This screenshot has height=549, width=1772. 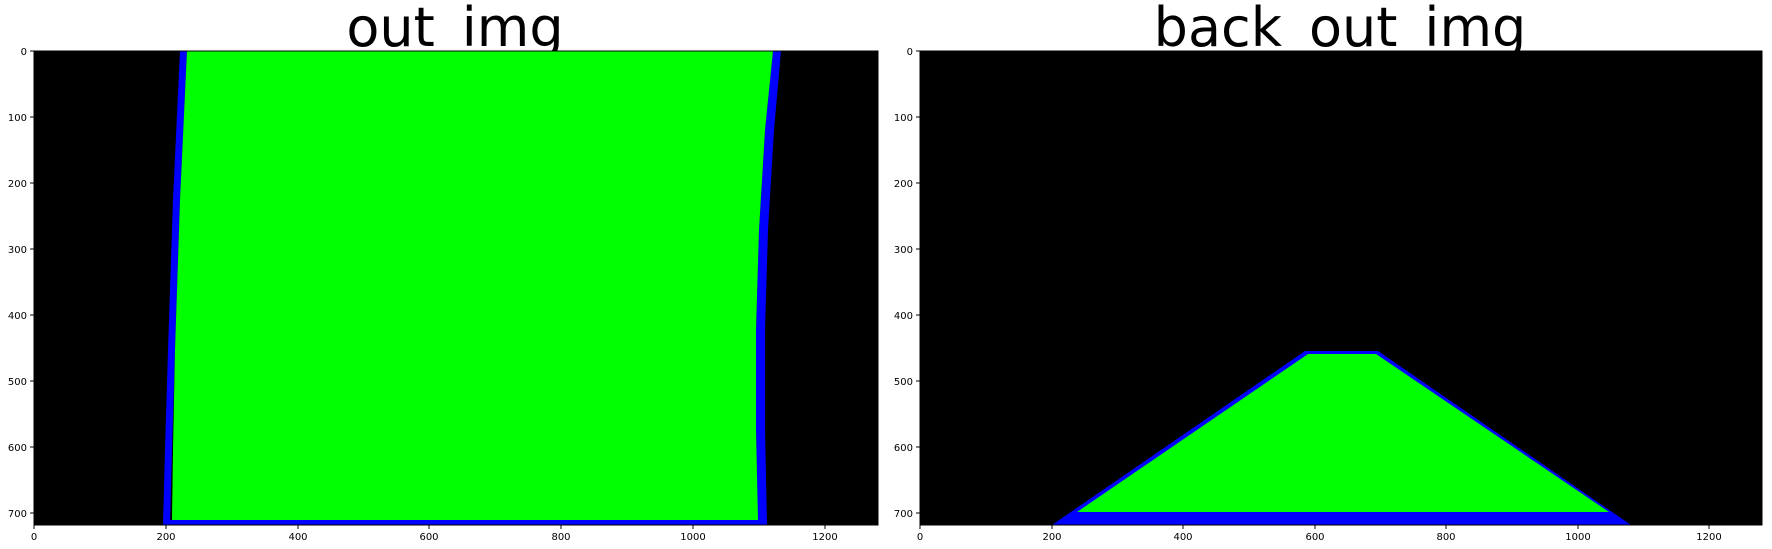 I want to click on x-axis-back-out-img: 0 200 400 600 800 1000 1200, so click(x=1319, y=534).